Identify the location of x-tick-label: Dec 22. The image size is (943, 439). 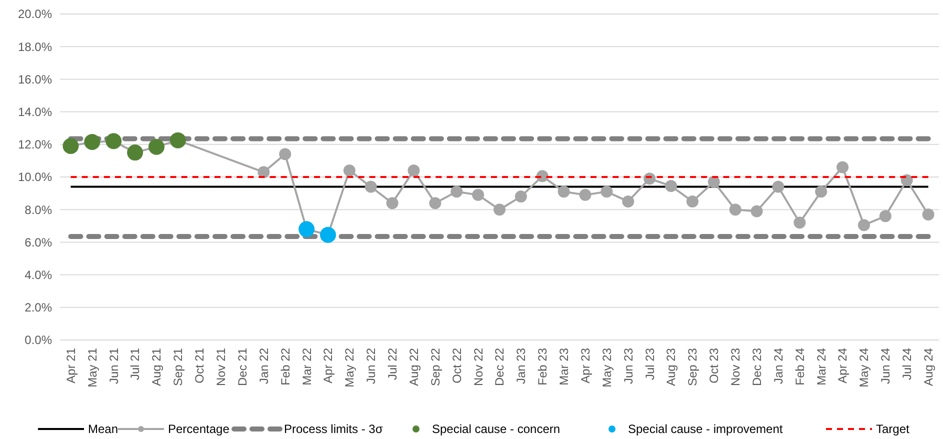
(499, 367).